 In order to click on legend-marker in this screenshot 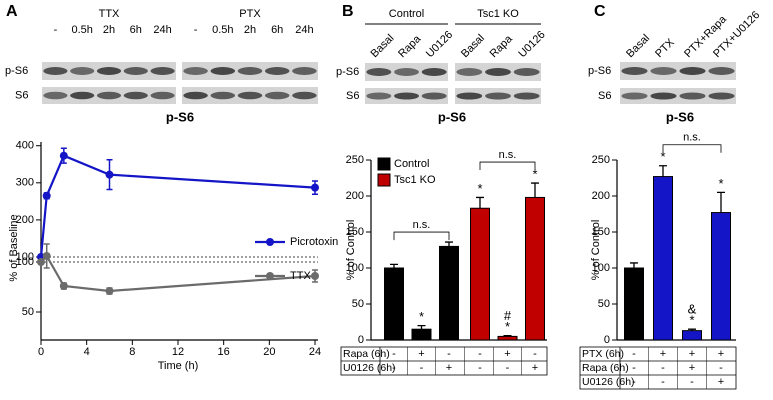, I will do `click(270, 276)`.